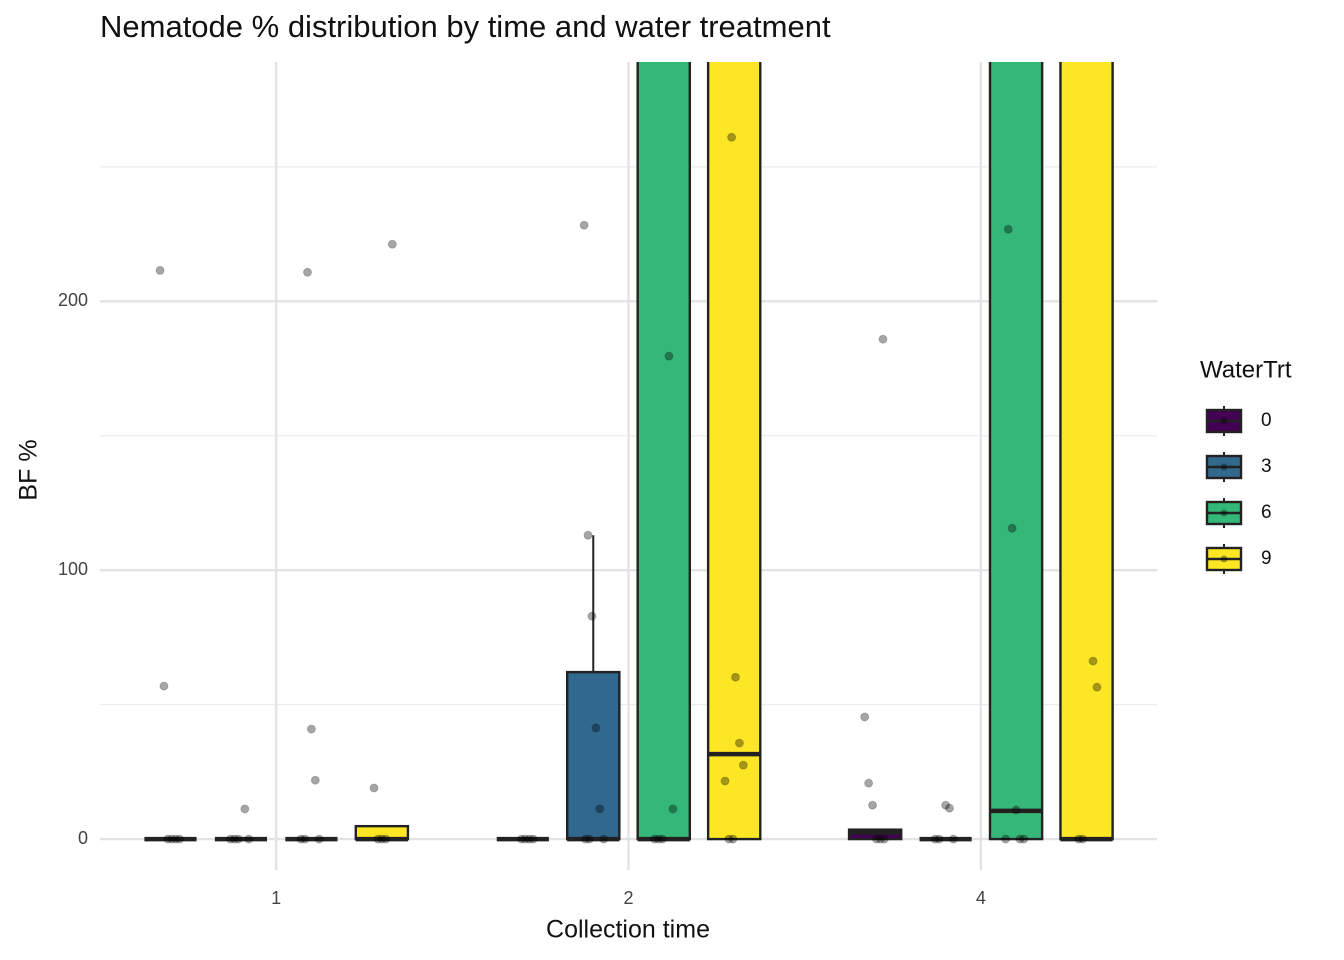 The image size is (1344, 960). I want to click on x-tick-label: 2, so click(628, 898).